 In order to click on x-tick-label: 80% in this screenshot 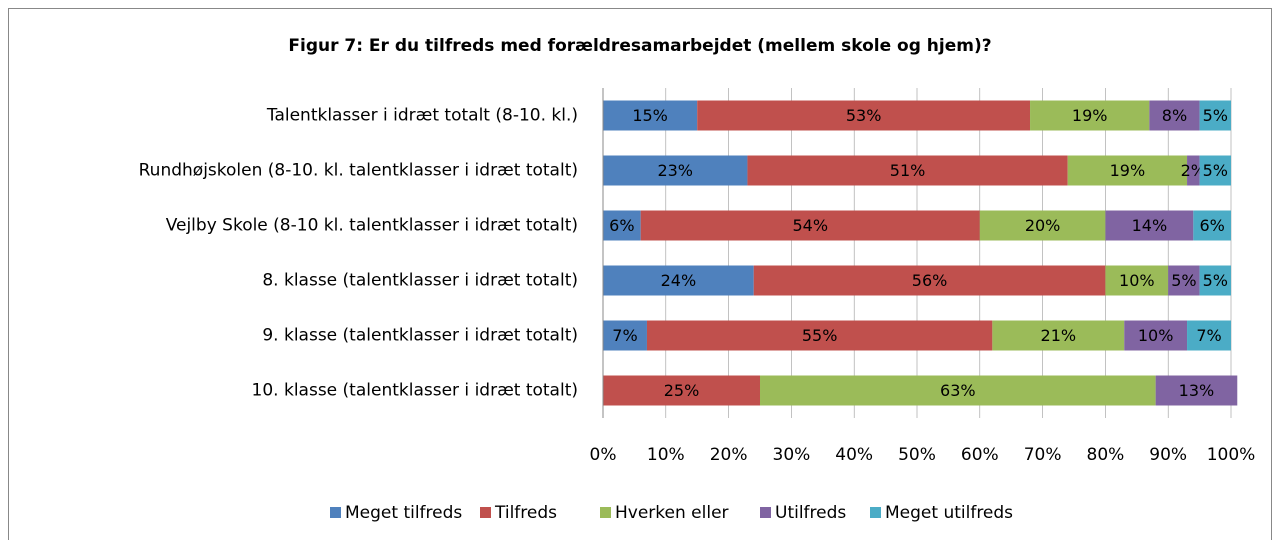, I will do `click(1106, 455)`.